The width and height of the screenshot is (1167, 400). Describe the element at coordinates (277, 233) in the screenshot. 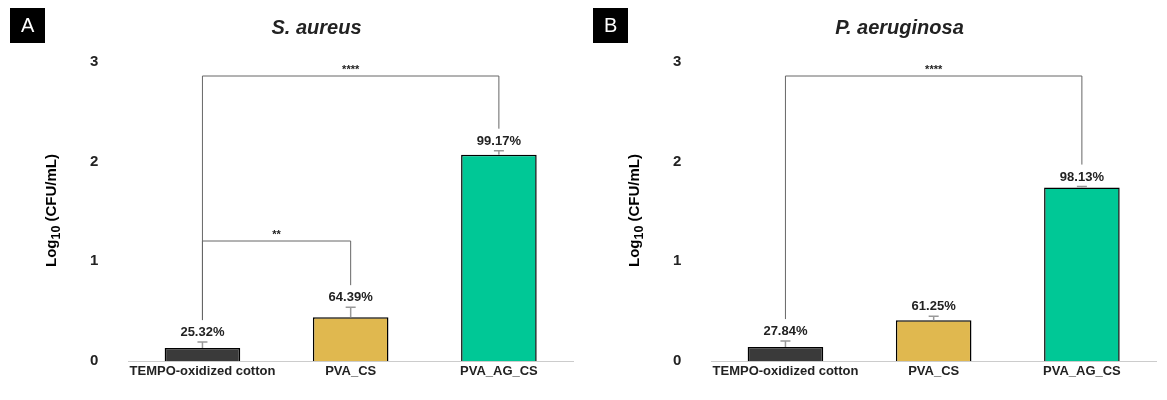

I see `annotation: **` at that location.